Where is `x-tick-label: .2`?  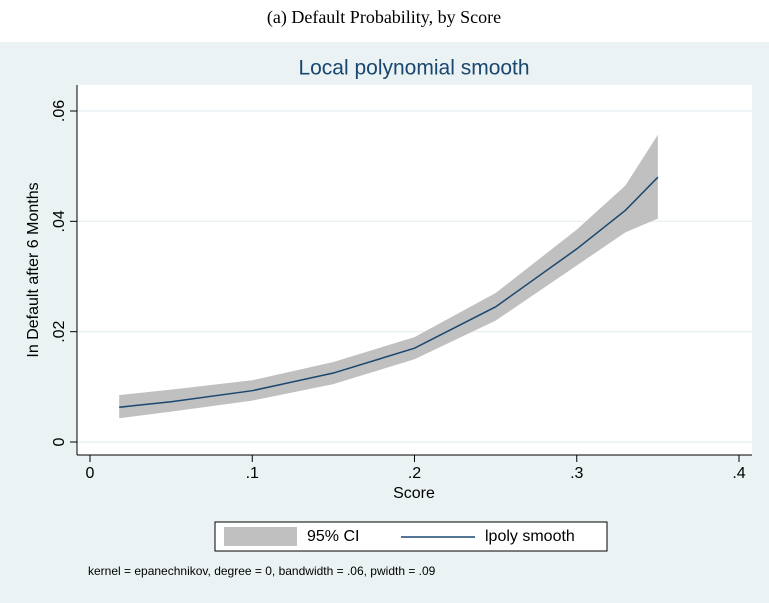
x-tick-label: .2 is located at coordinates (414, 473).